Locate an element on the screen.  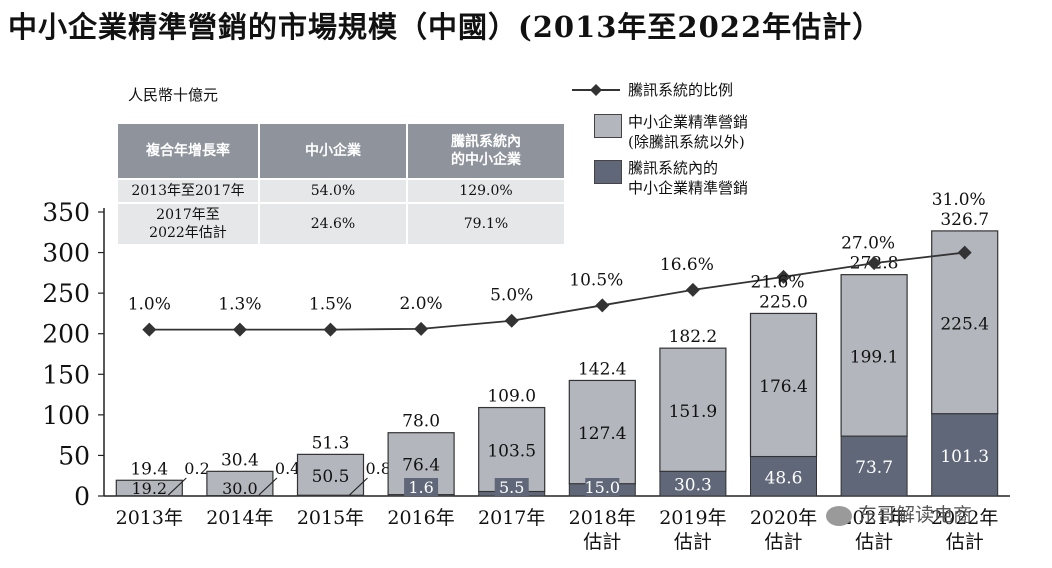
share-label: 1.3% is located at coordinates (239, 305).